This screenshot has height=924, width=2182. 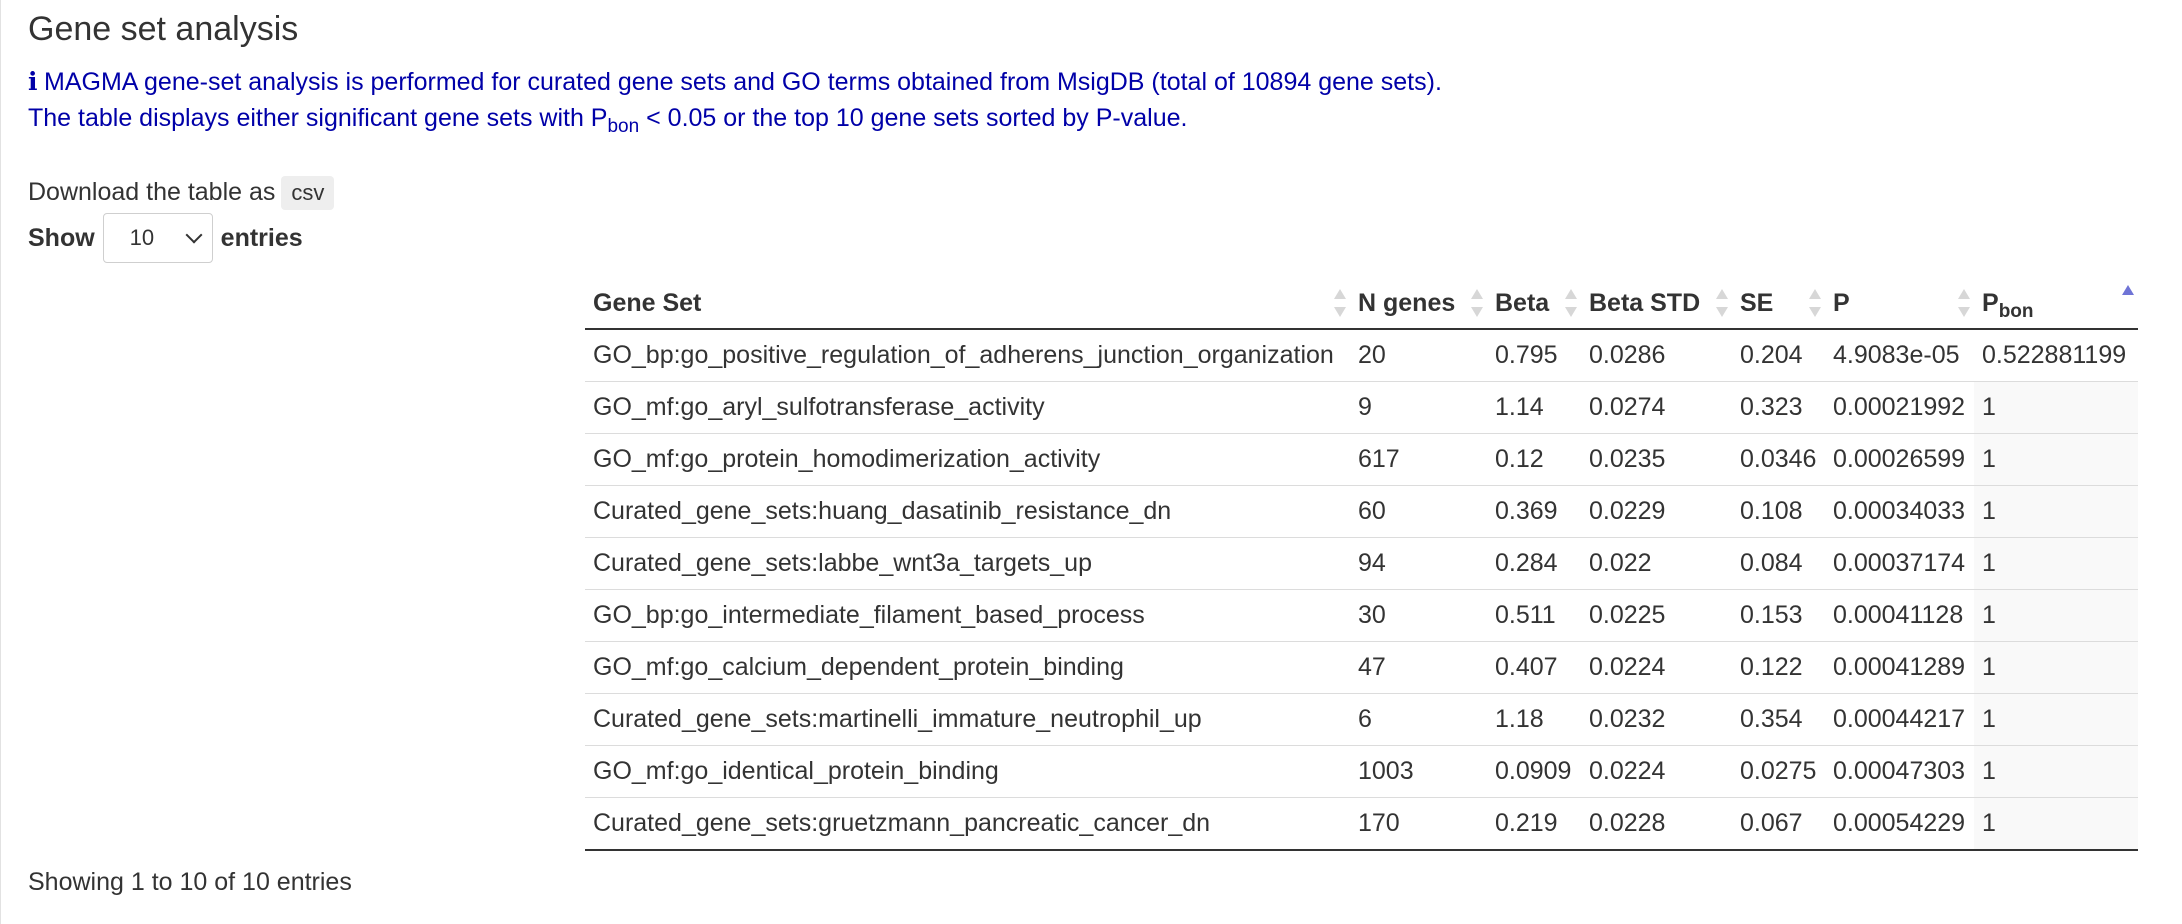 I want to click on cell-n-genes: 1003, so click(x=1418, y=771).